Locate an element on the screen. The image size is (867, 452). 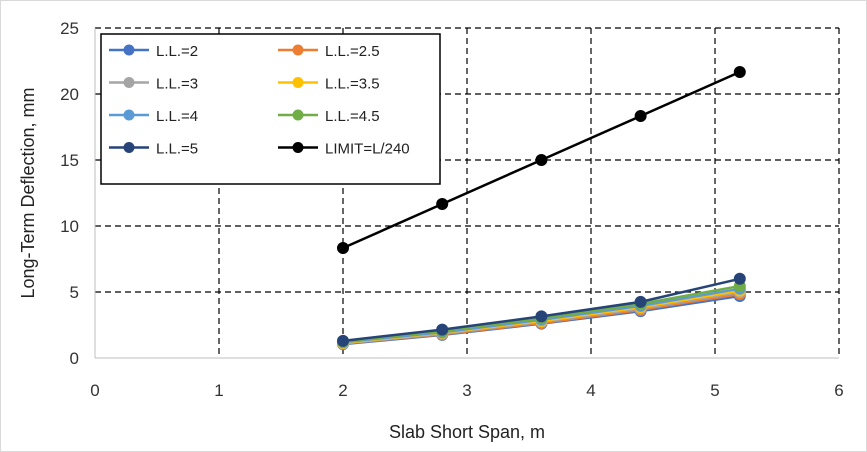
x-tick-label: 4 is located at coordinates (590, 390).